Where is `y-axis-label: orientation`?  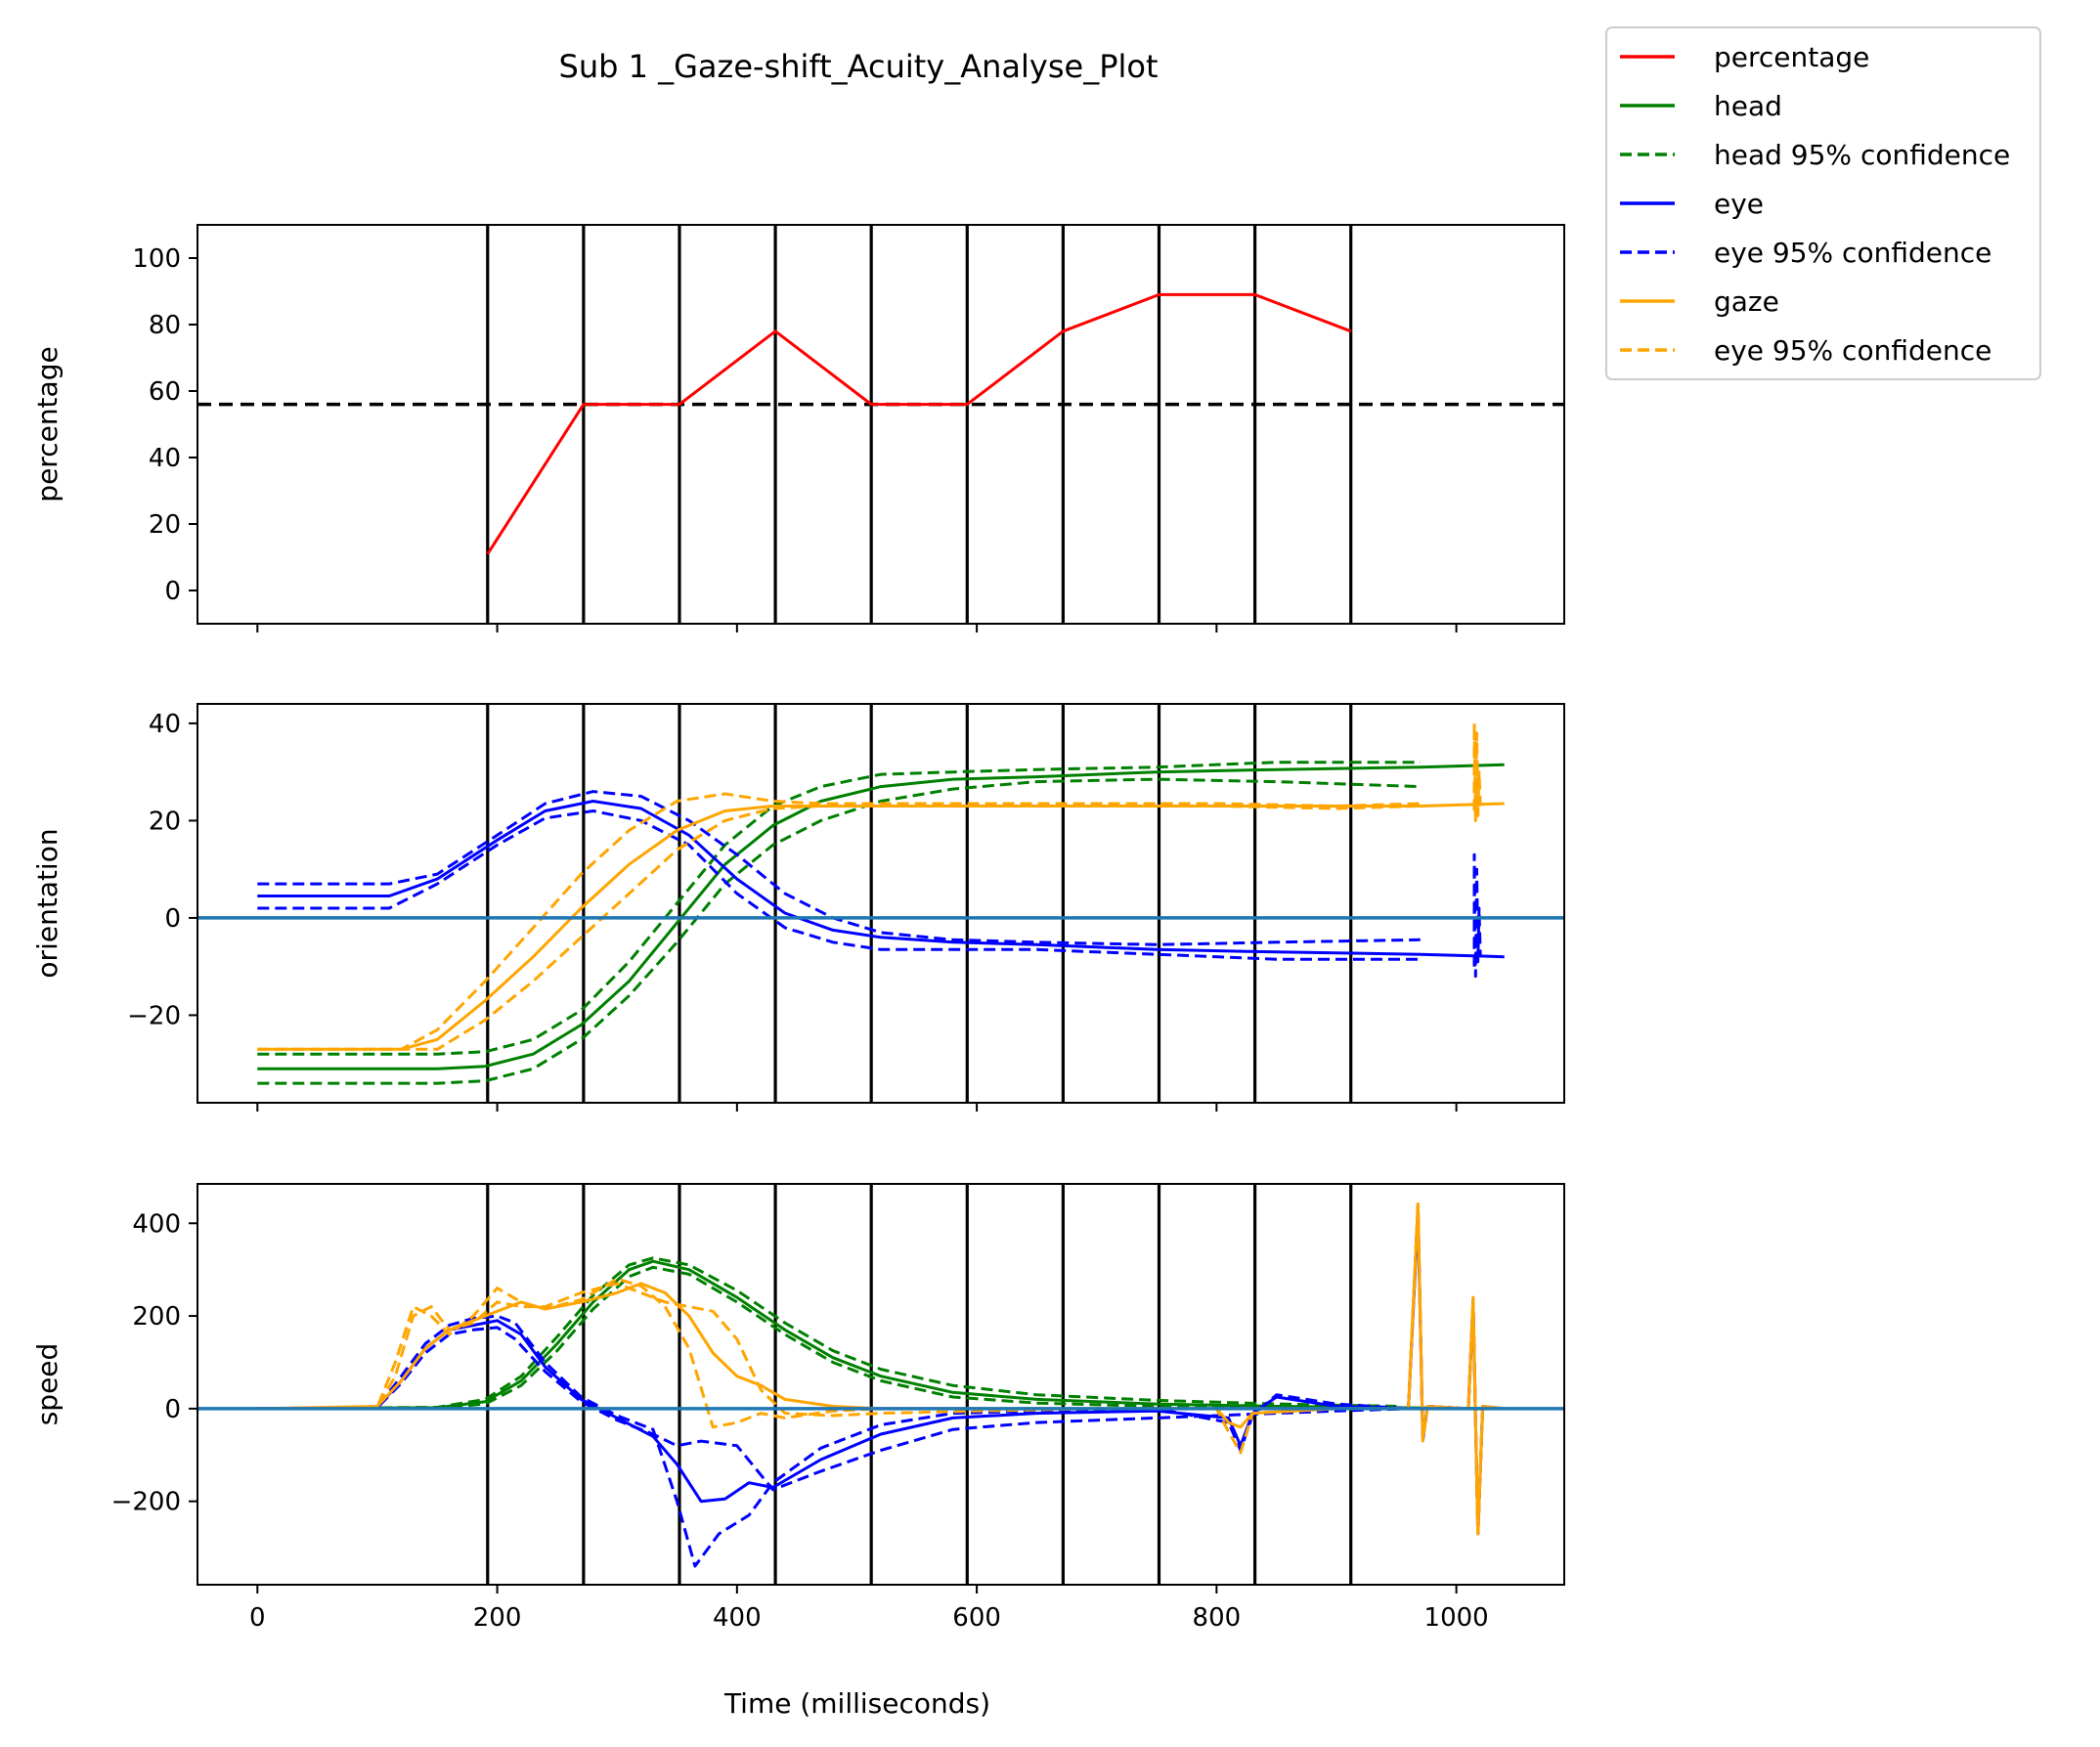
y-axis-label: orientation is located at coordinates (48, 903).